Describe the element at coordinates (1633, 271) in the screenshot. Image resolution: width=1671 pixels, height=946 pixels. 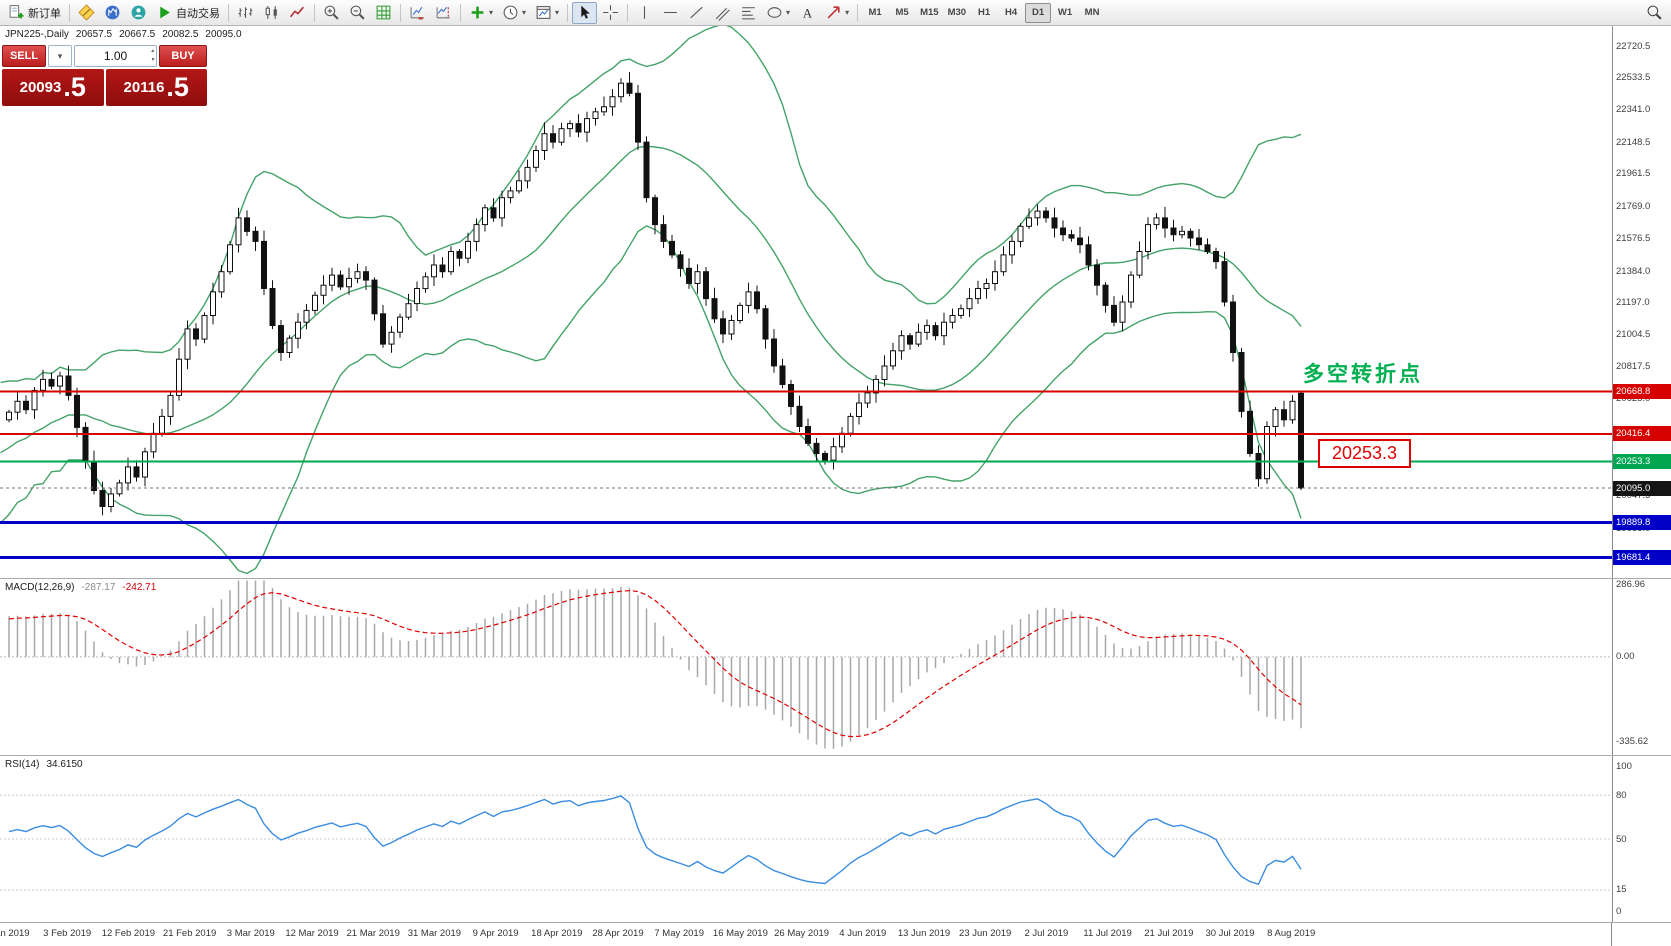
I see `price-axis-label: 21384.0` at that location.